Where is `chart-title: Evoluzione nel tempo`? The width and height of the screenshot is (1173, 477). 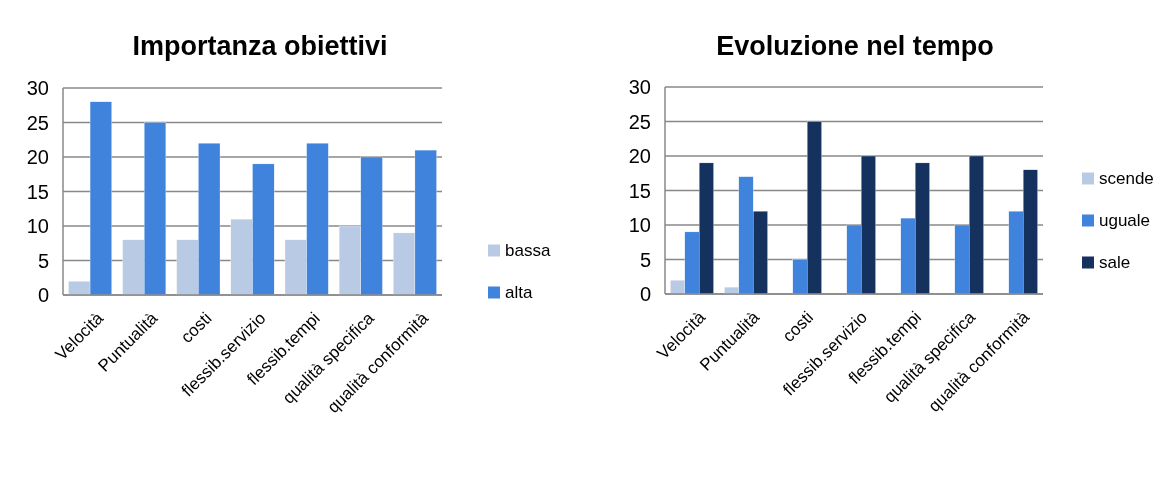 chart-title: Evoluzione nel tempo is located at coordinates (855, 46).